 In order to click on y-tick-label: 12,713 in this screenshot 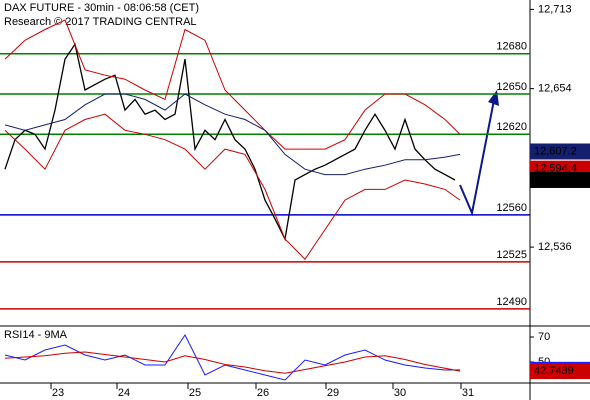, I will do `click(555, 9)`.